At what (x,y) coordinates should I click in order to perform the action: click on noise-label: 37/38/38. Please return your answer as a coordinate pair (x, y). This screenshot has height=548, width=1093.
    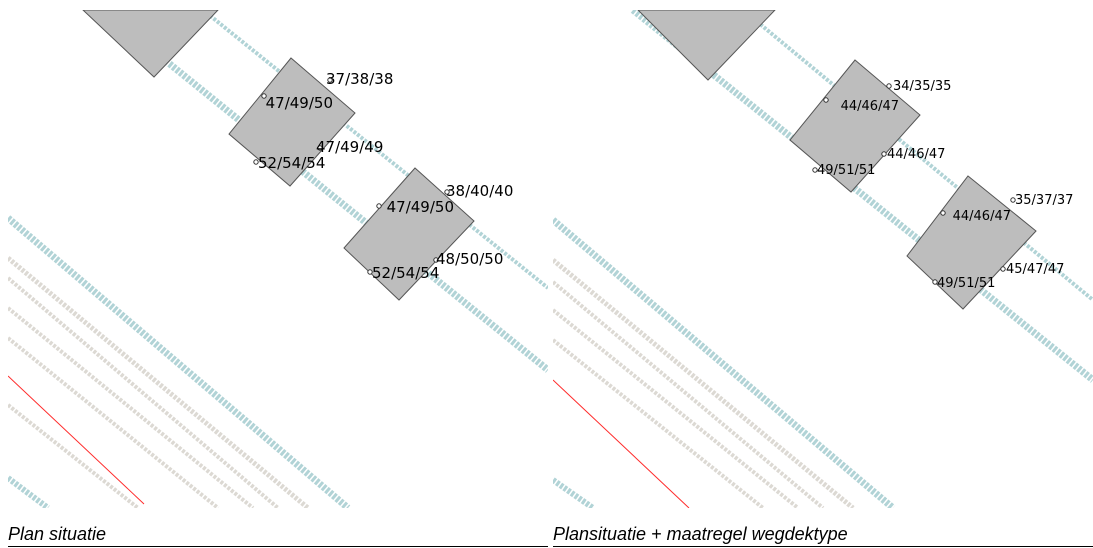
    Looking at the image, I should click on (359, 79).